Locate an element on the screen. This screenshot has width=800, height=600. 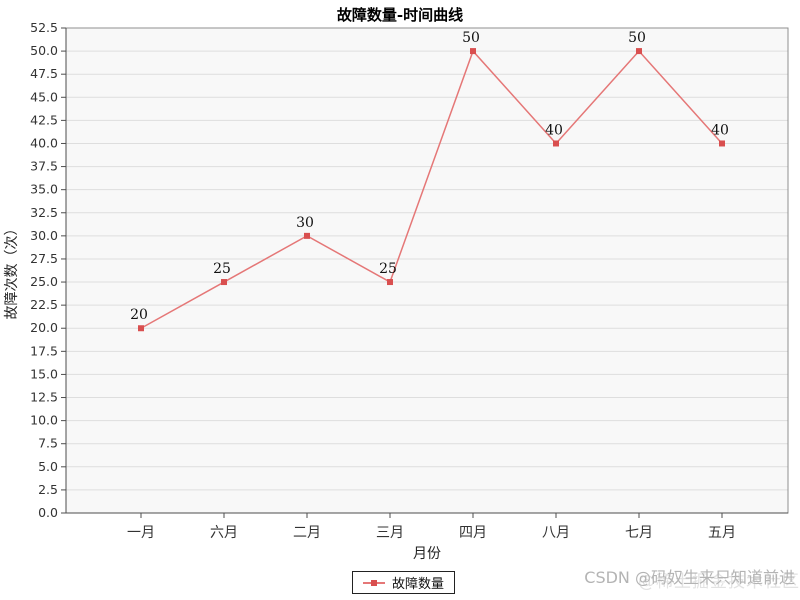
x-tick-label: 五月 is located at coordinates (722, 533).